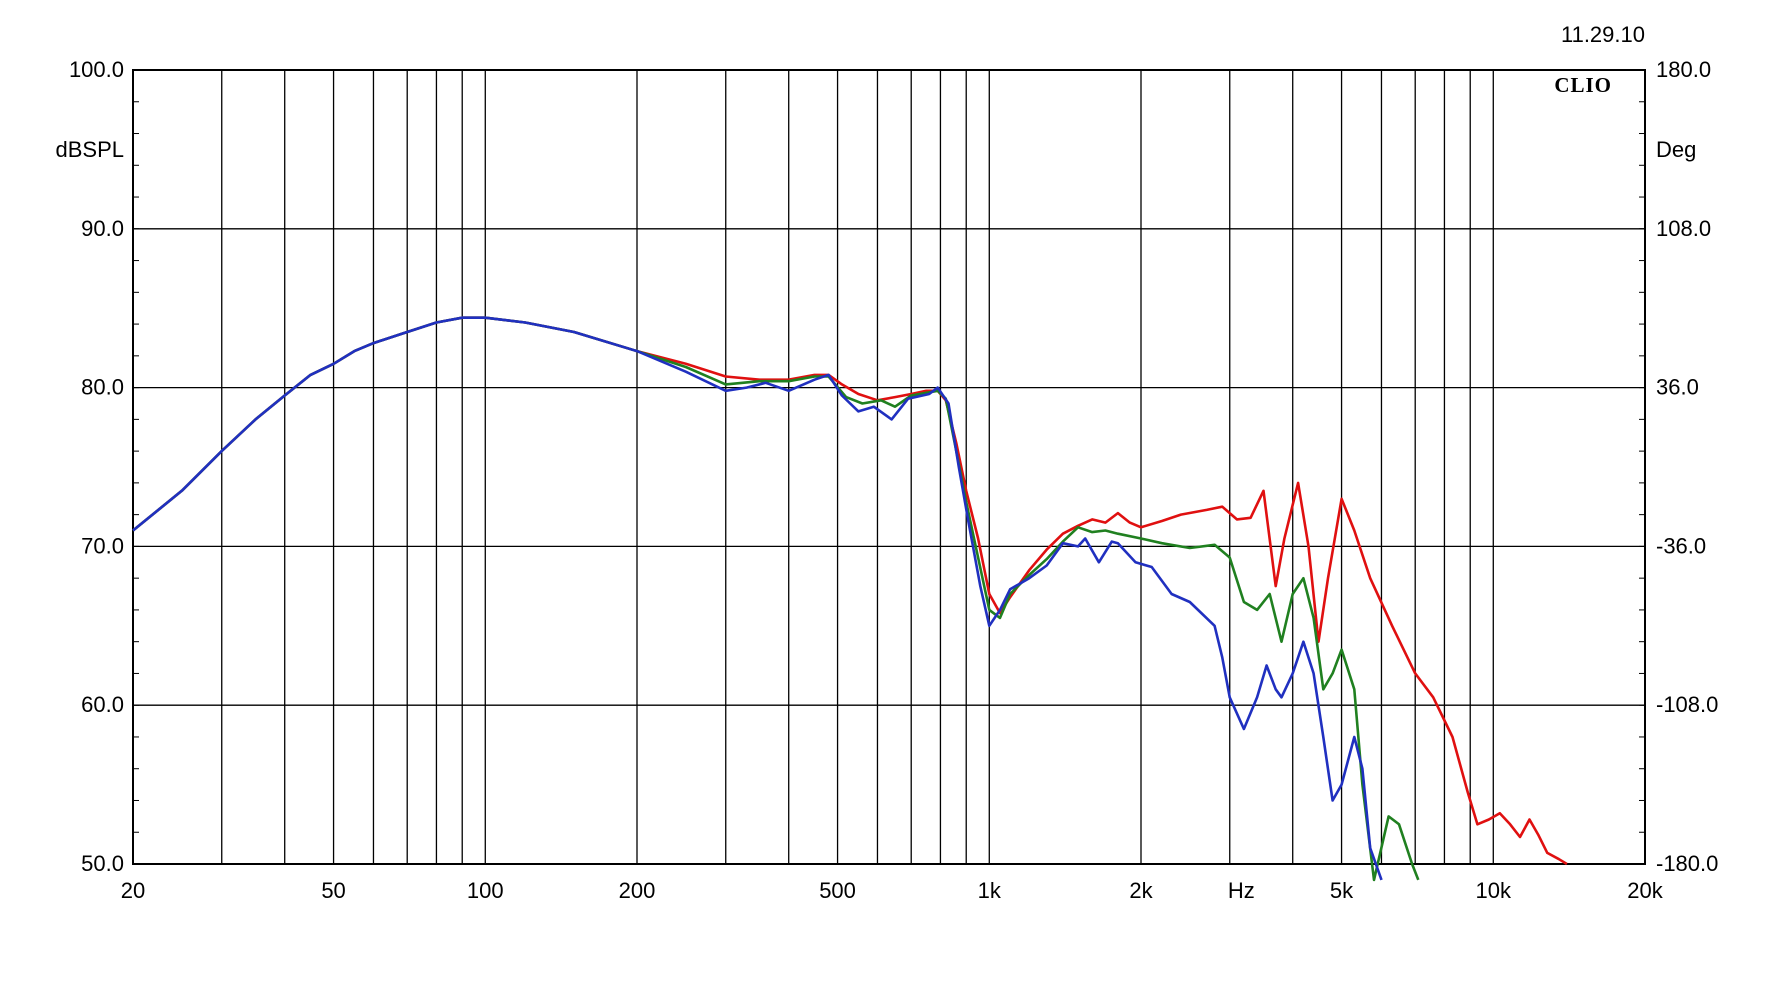  What do you see at coordinates (1677, 387) in the screenshot?
I see `y2-tick-label: 36.0` at bounding box center [1677, 387].